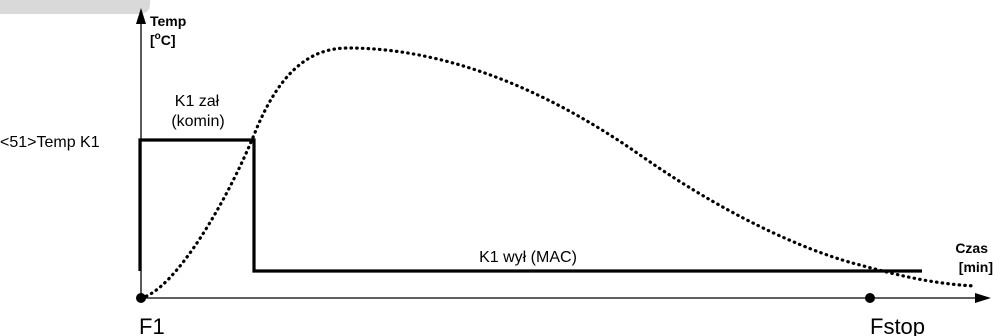  I want to click on k1-off-label: K1 wył (MAC), so click(528, 257).